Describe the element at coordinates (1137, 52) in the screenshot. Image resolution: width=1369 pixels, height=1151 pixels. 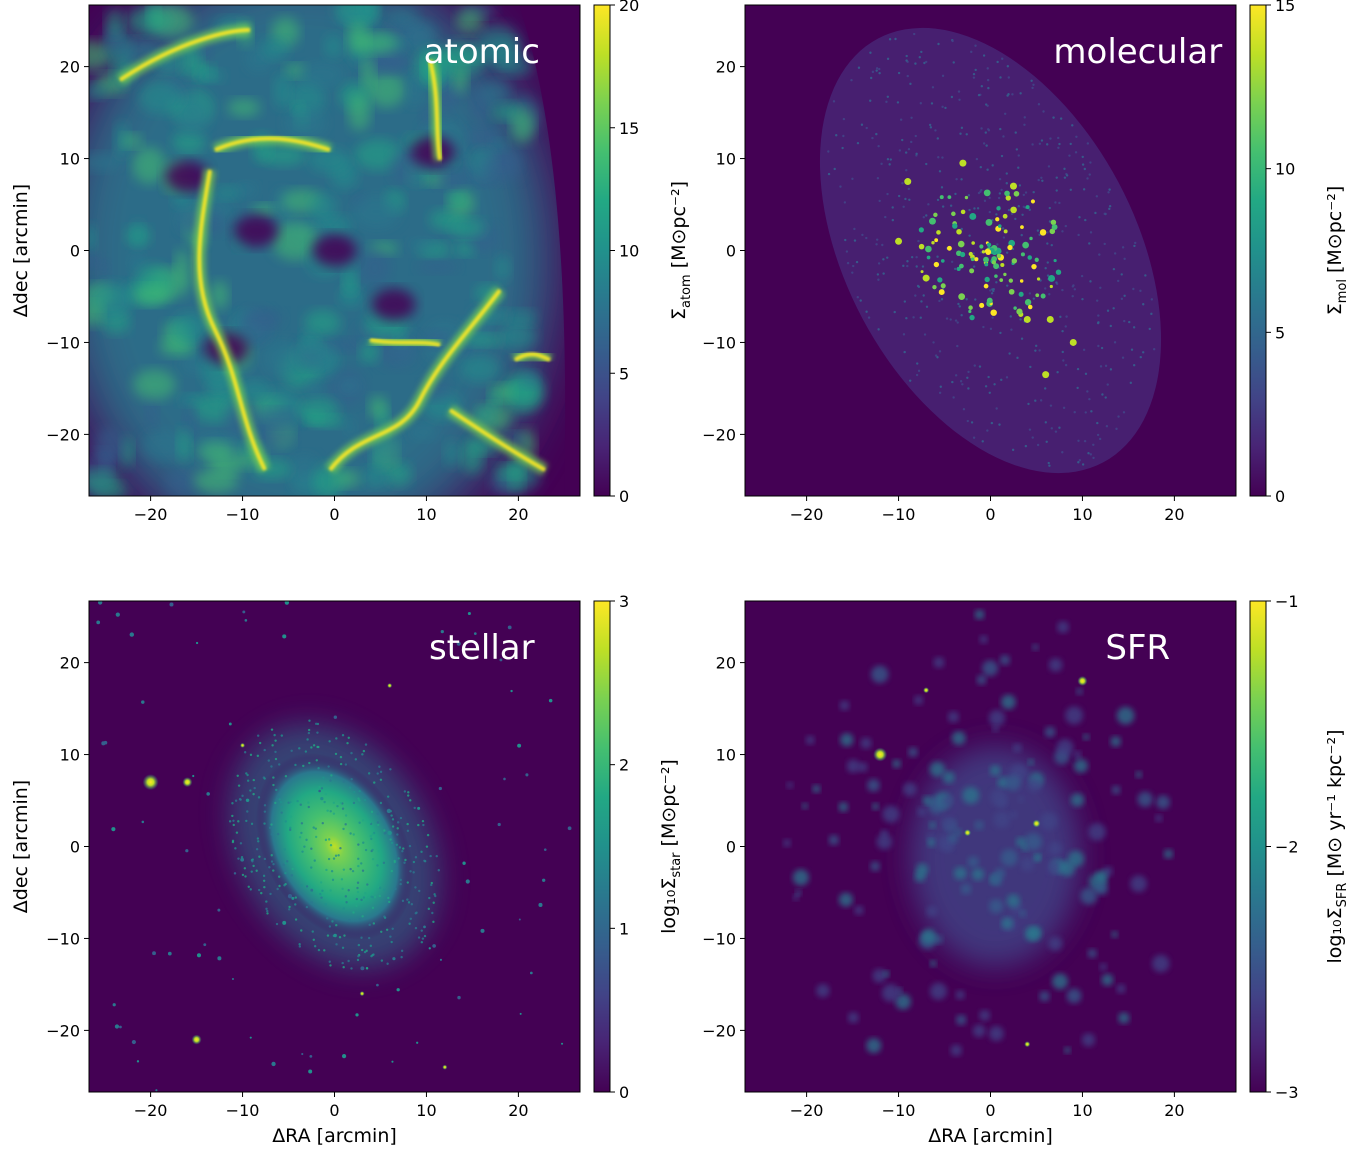
I see `panel-label: molecular` at that location.